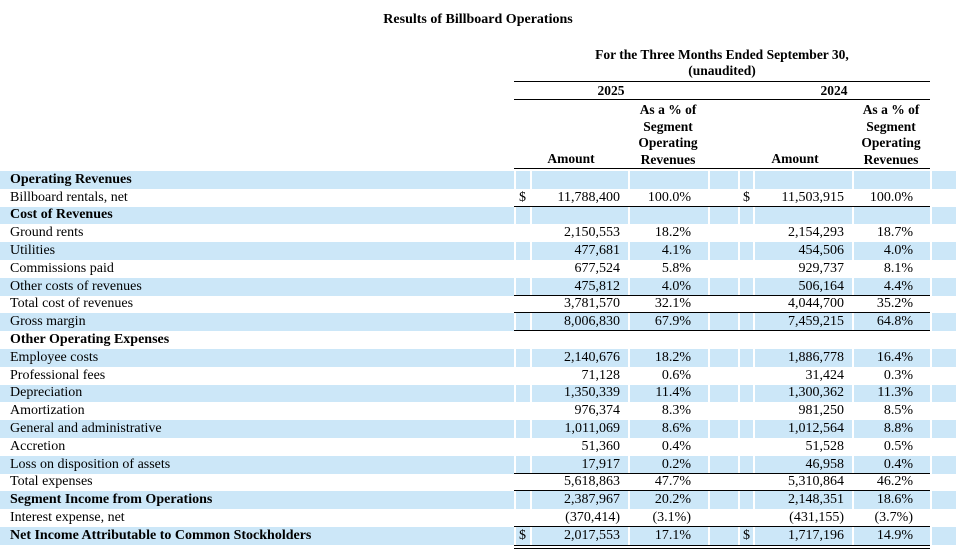 This screenshot has height=555, width=956. What do you see at coordinates (891, 393) in the screenshot?
I see `percent-2024: 11.3%` at bounding box center [891, 393].